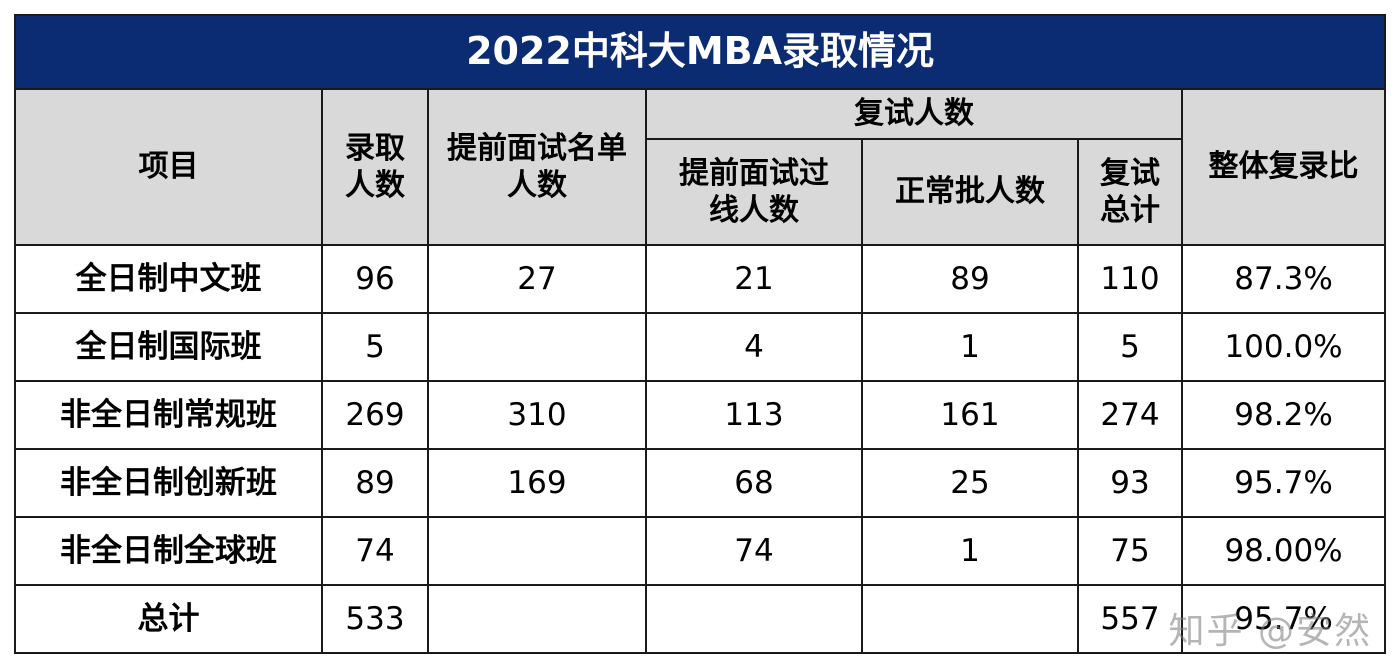 Image resolution: width=1400 pixels, height=668 pixels. What do you see at coordinates (1130, 279) in the screenshot?
I see `cell-retest-total: 110` at bounding box center [1130, 279].